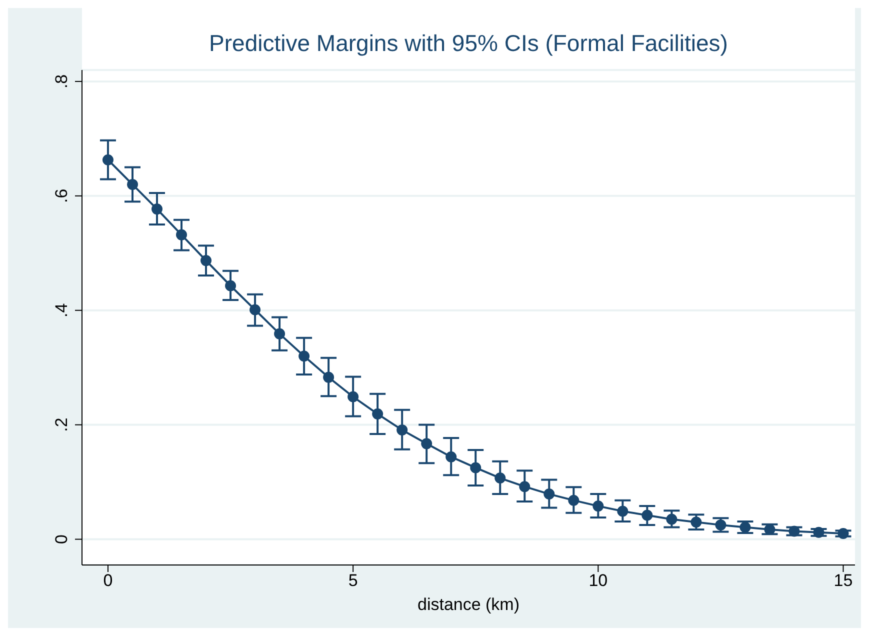 The height and width of the screenshot is (636, 869). What do you see at coordinates (353, 580) in the screenshot?
I see `x-tick-label: 5` at bounding box center [353, 580].